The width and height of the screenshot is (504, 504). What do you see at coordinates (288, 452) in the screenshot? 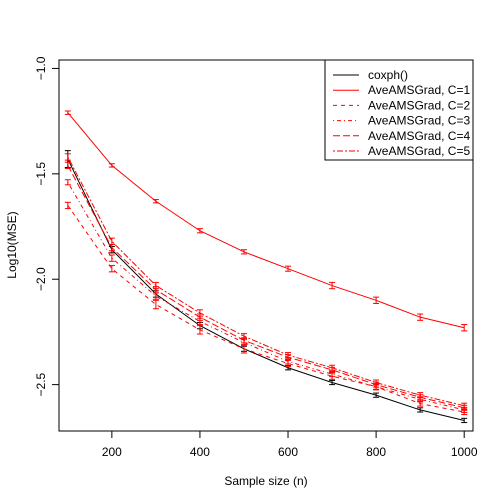
I see `x-tick-label: 600` at bounding box center [288, 452].